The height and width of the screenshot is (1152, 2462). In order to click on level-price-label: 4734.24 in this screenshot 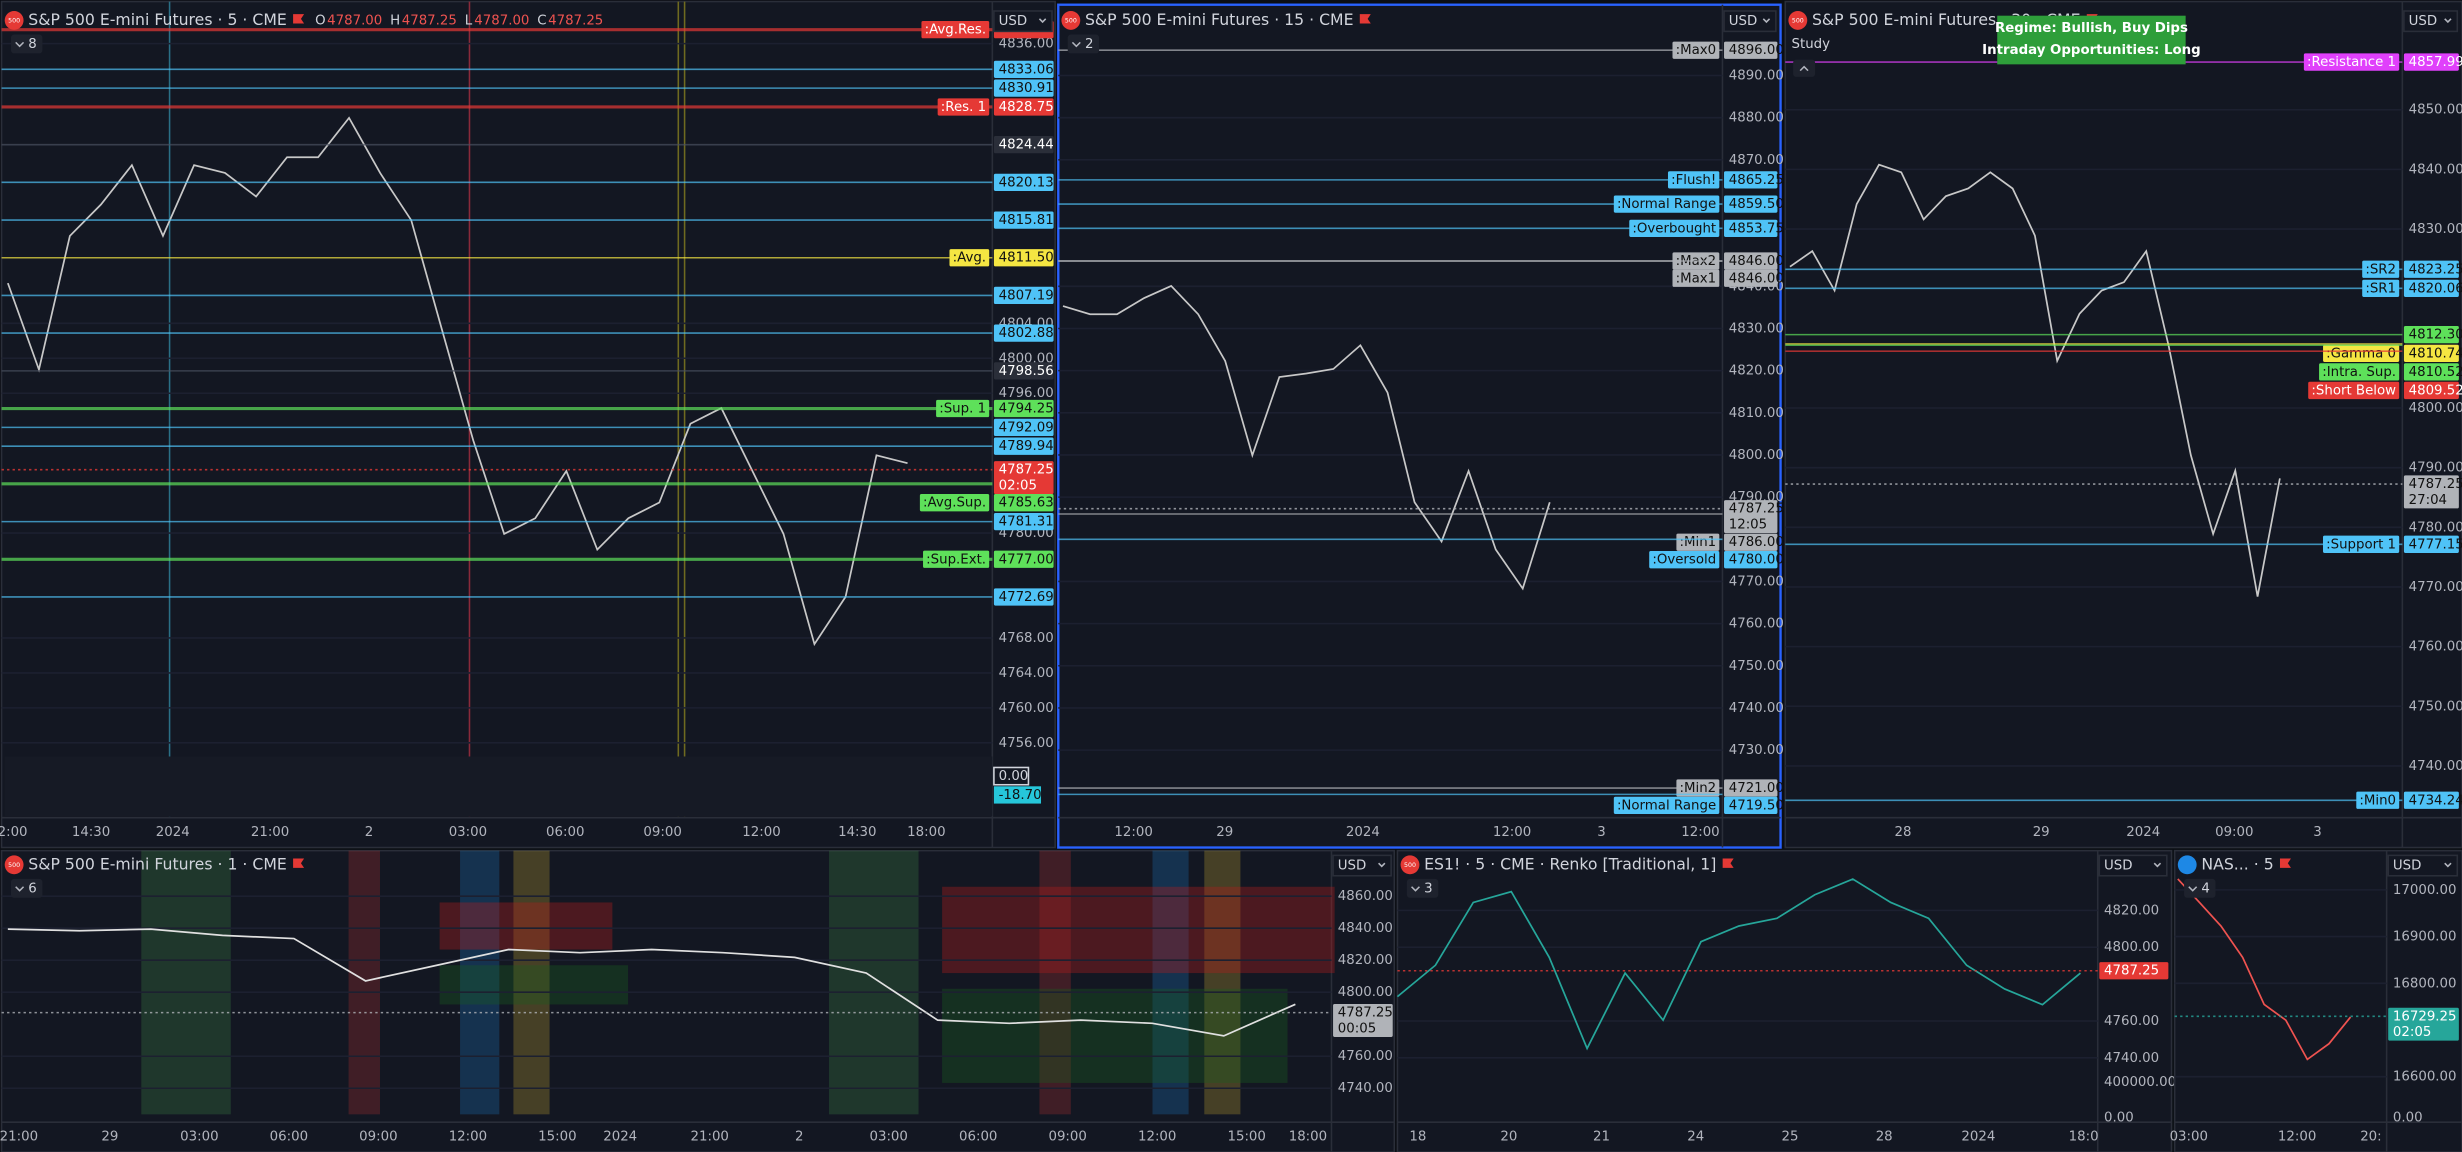, I will do `click(2435, 800)`.